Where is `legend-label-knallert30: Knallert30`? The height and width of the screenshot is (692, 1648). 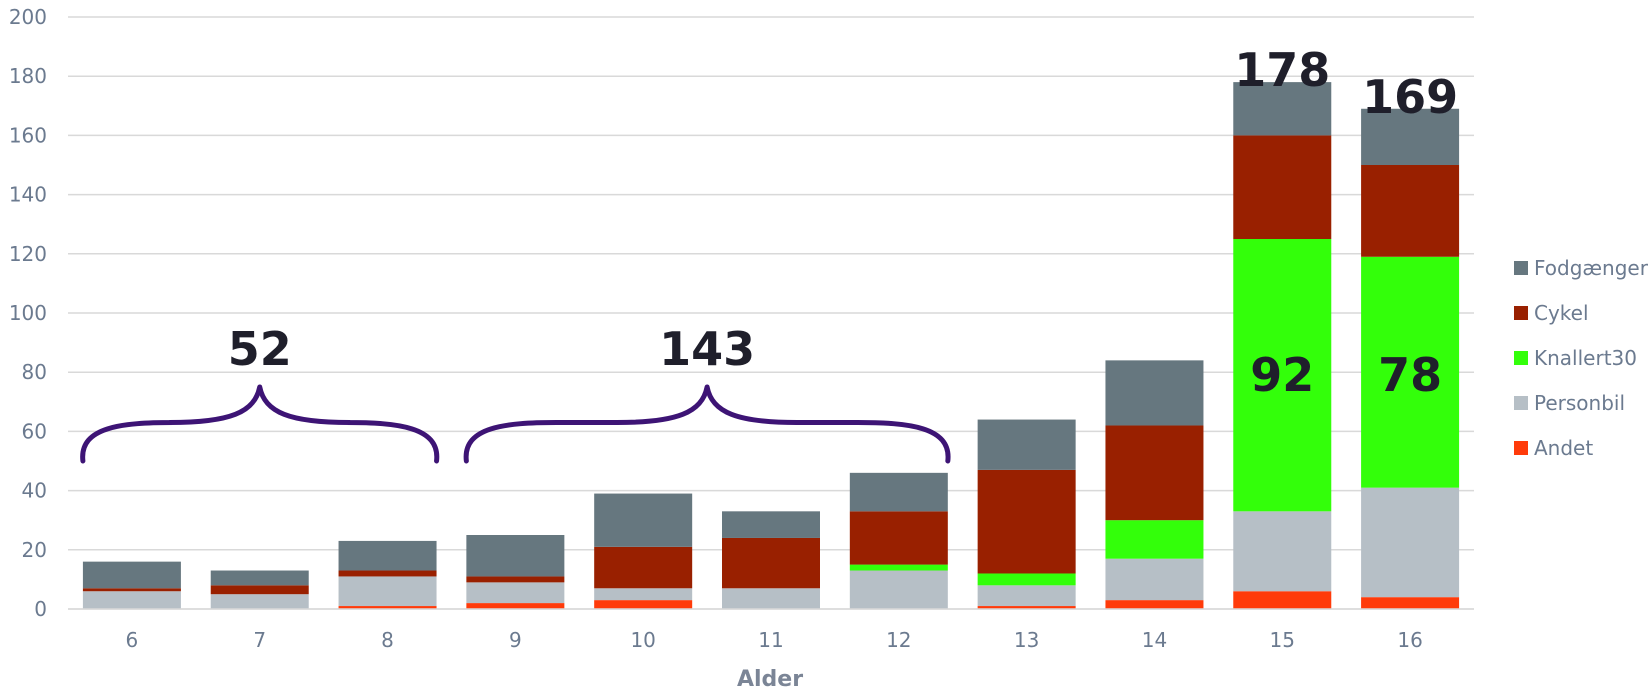
legend-label-knallert30: Knallert30 is located at coordinates (1585, 358).